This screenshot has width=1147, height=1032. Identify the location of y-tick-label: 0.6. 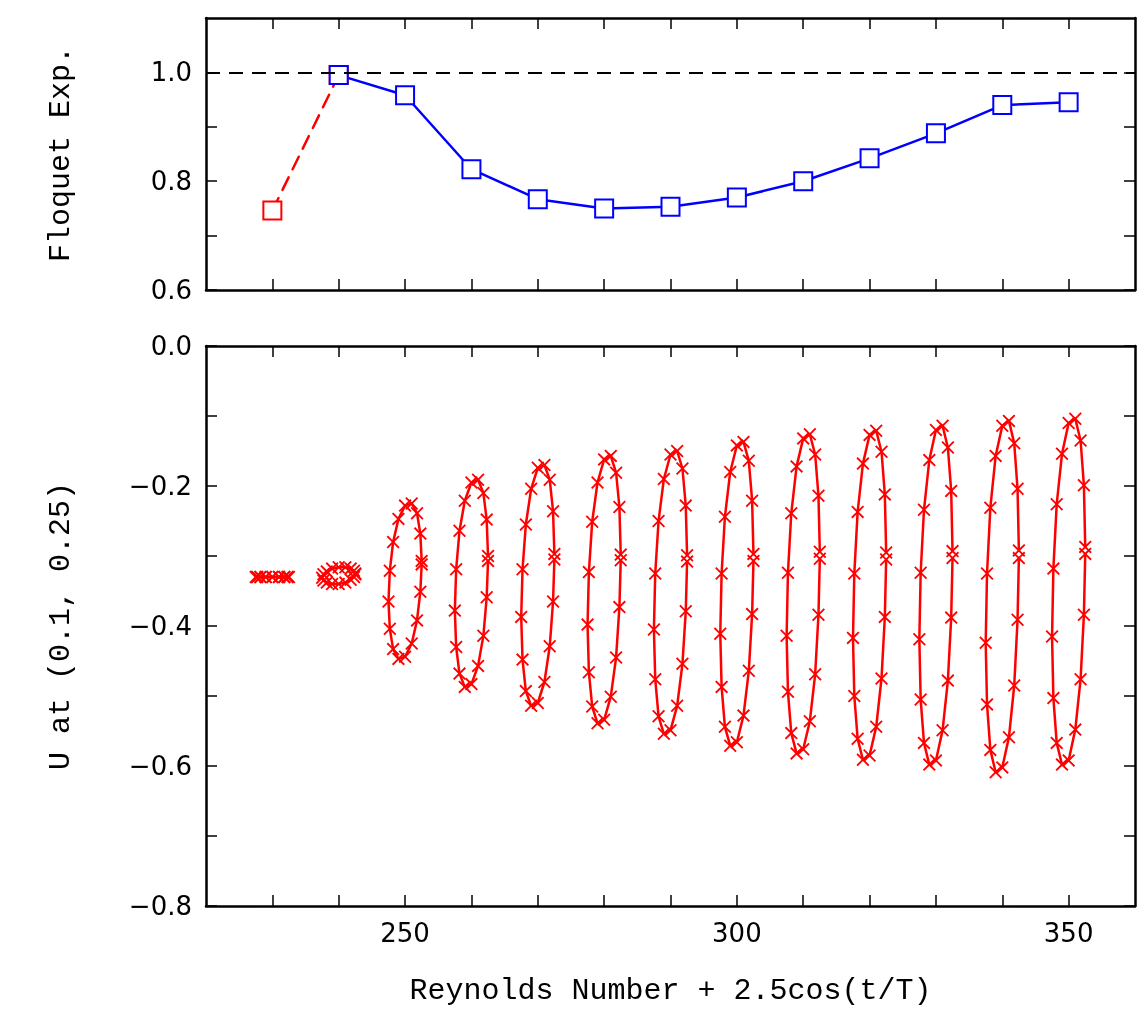
(171, 290).